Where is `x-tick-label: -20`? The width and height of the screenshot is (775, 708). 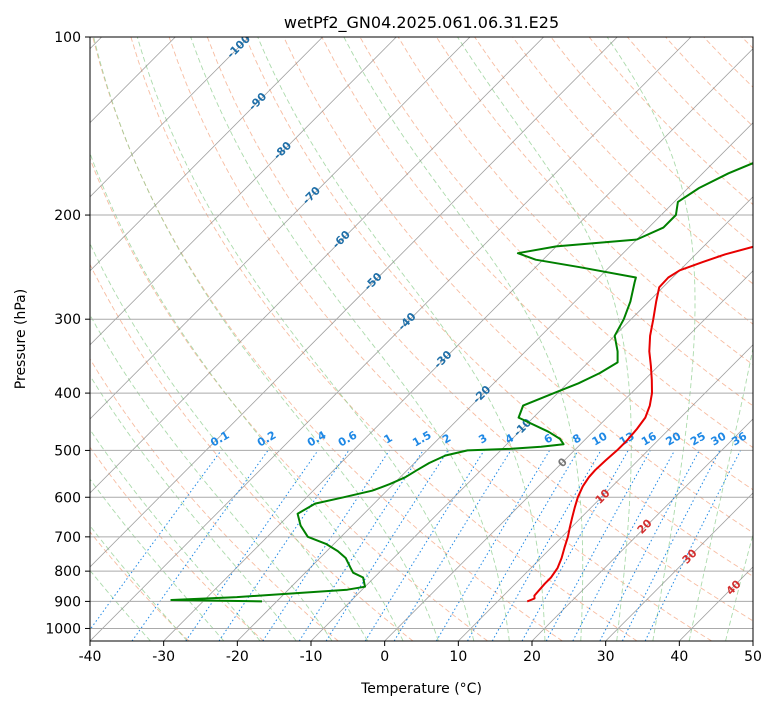 x-tick-label: -20 is located at coordinates (237, 657).